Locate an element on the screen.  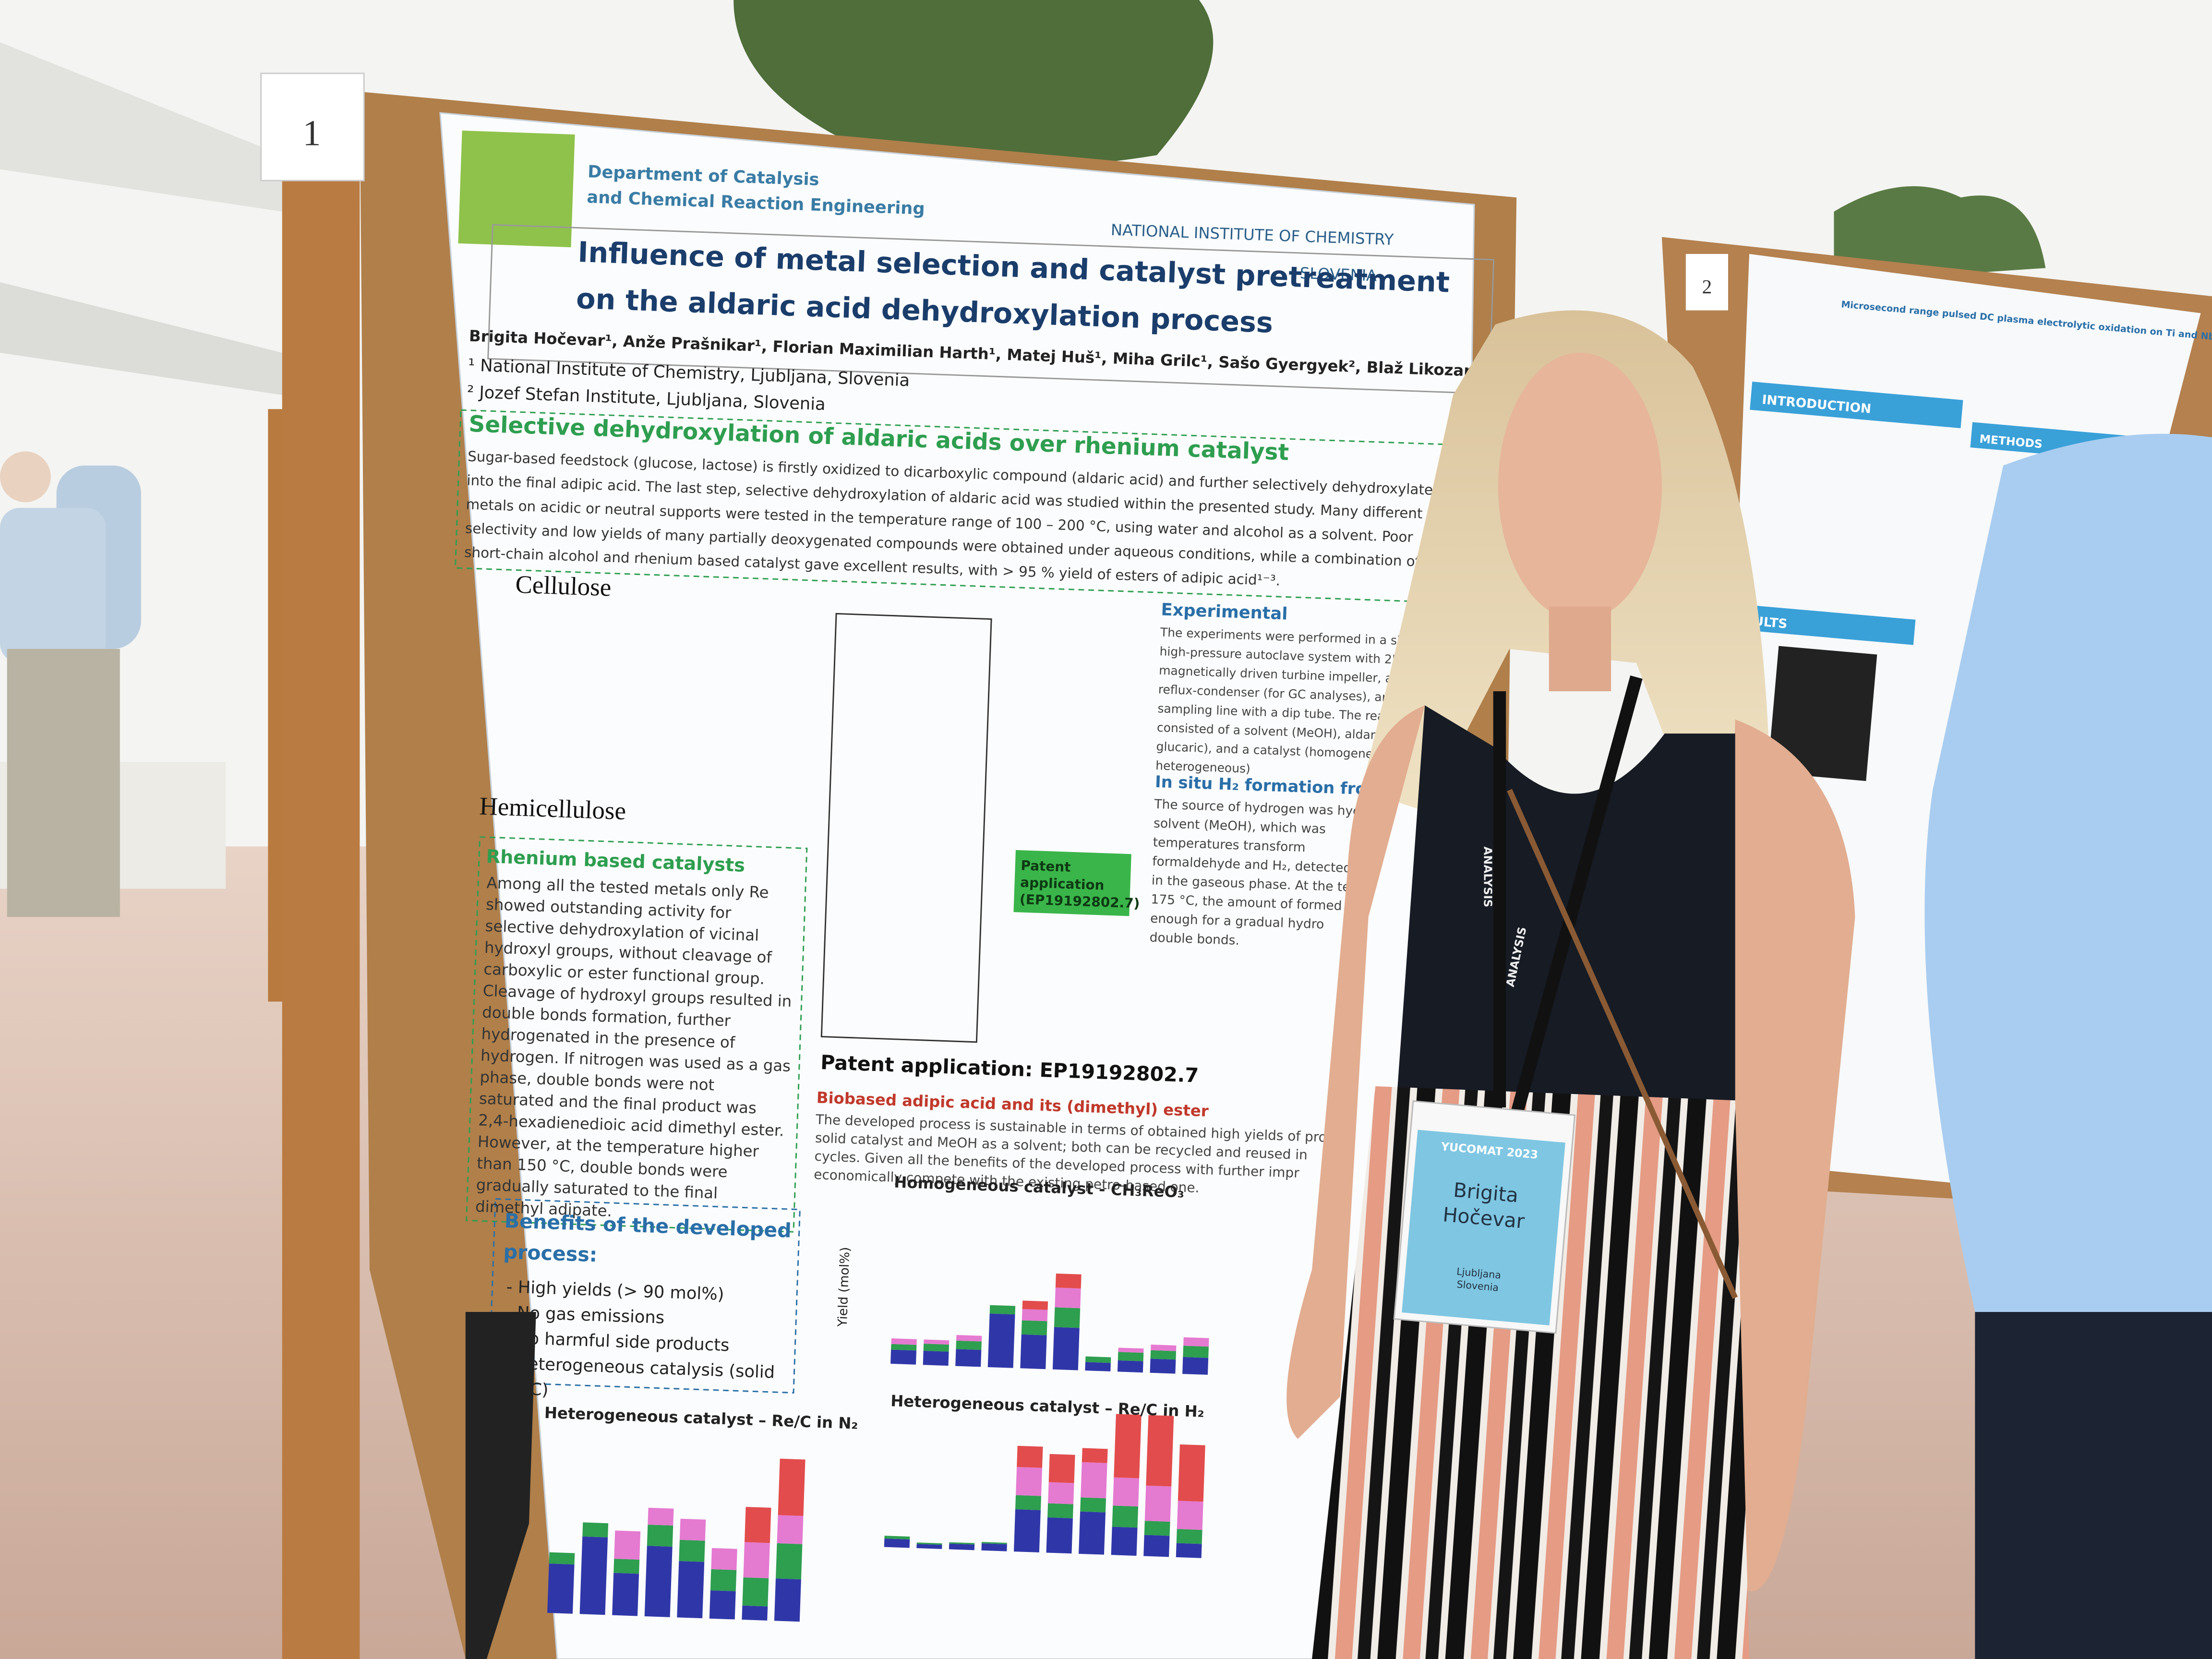
arm is located at coordinates (1788, 1155).